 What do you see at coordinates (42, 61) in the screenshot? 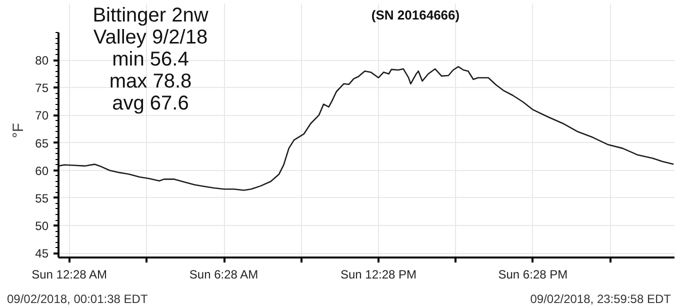
I see `y-tick-label: 80` at bounding box center [42, 61].